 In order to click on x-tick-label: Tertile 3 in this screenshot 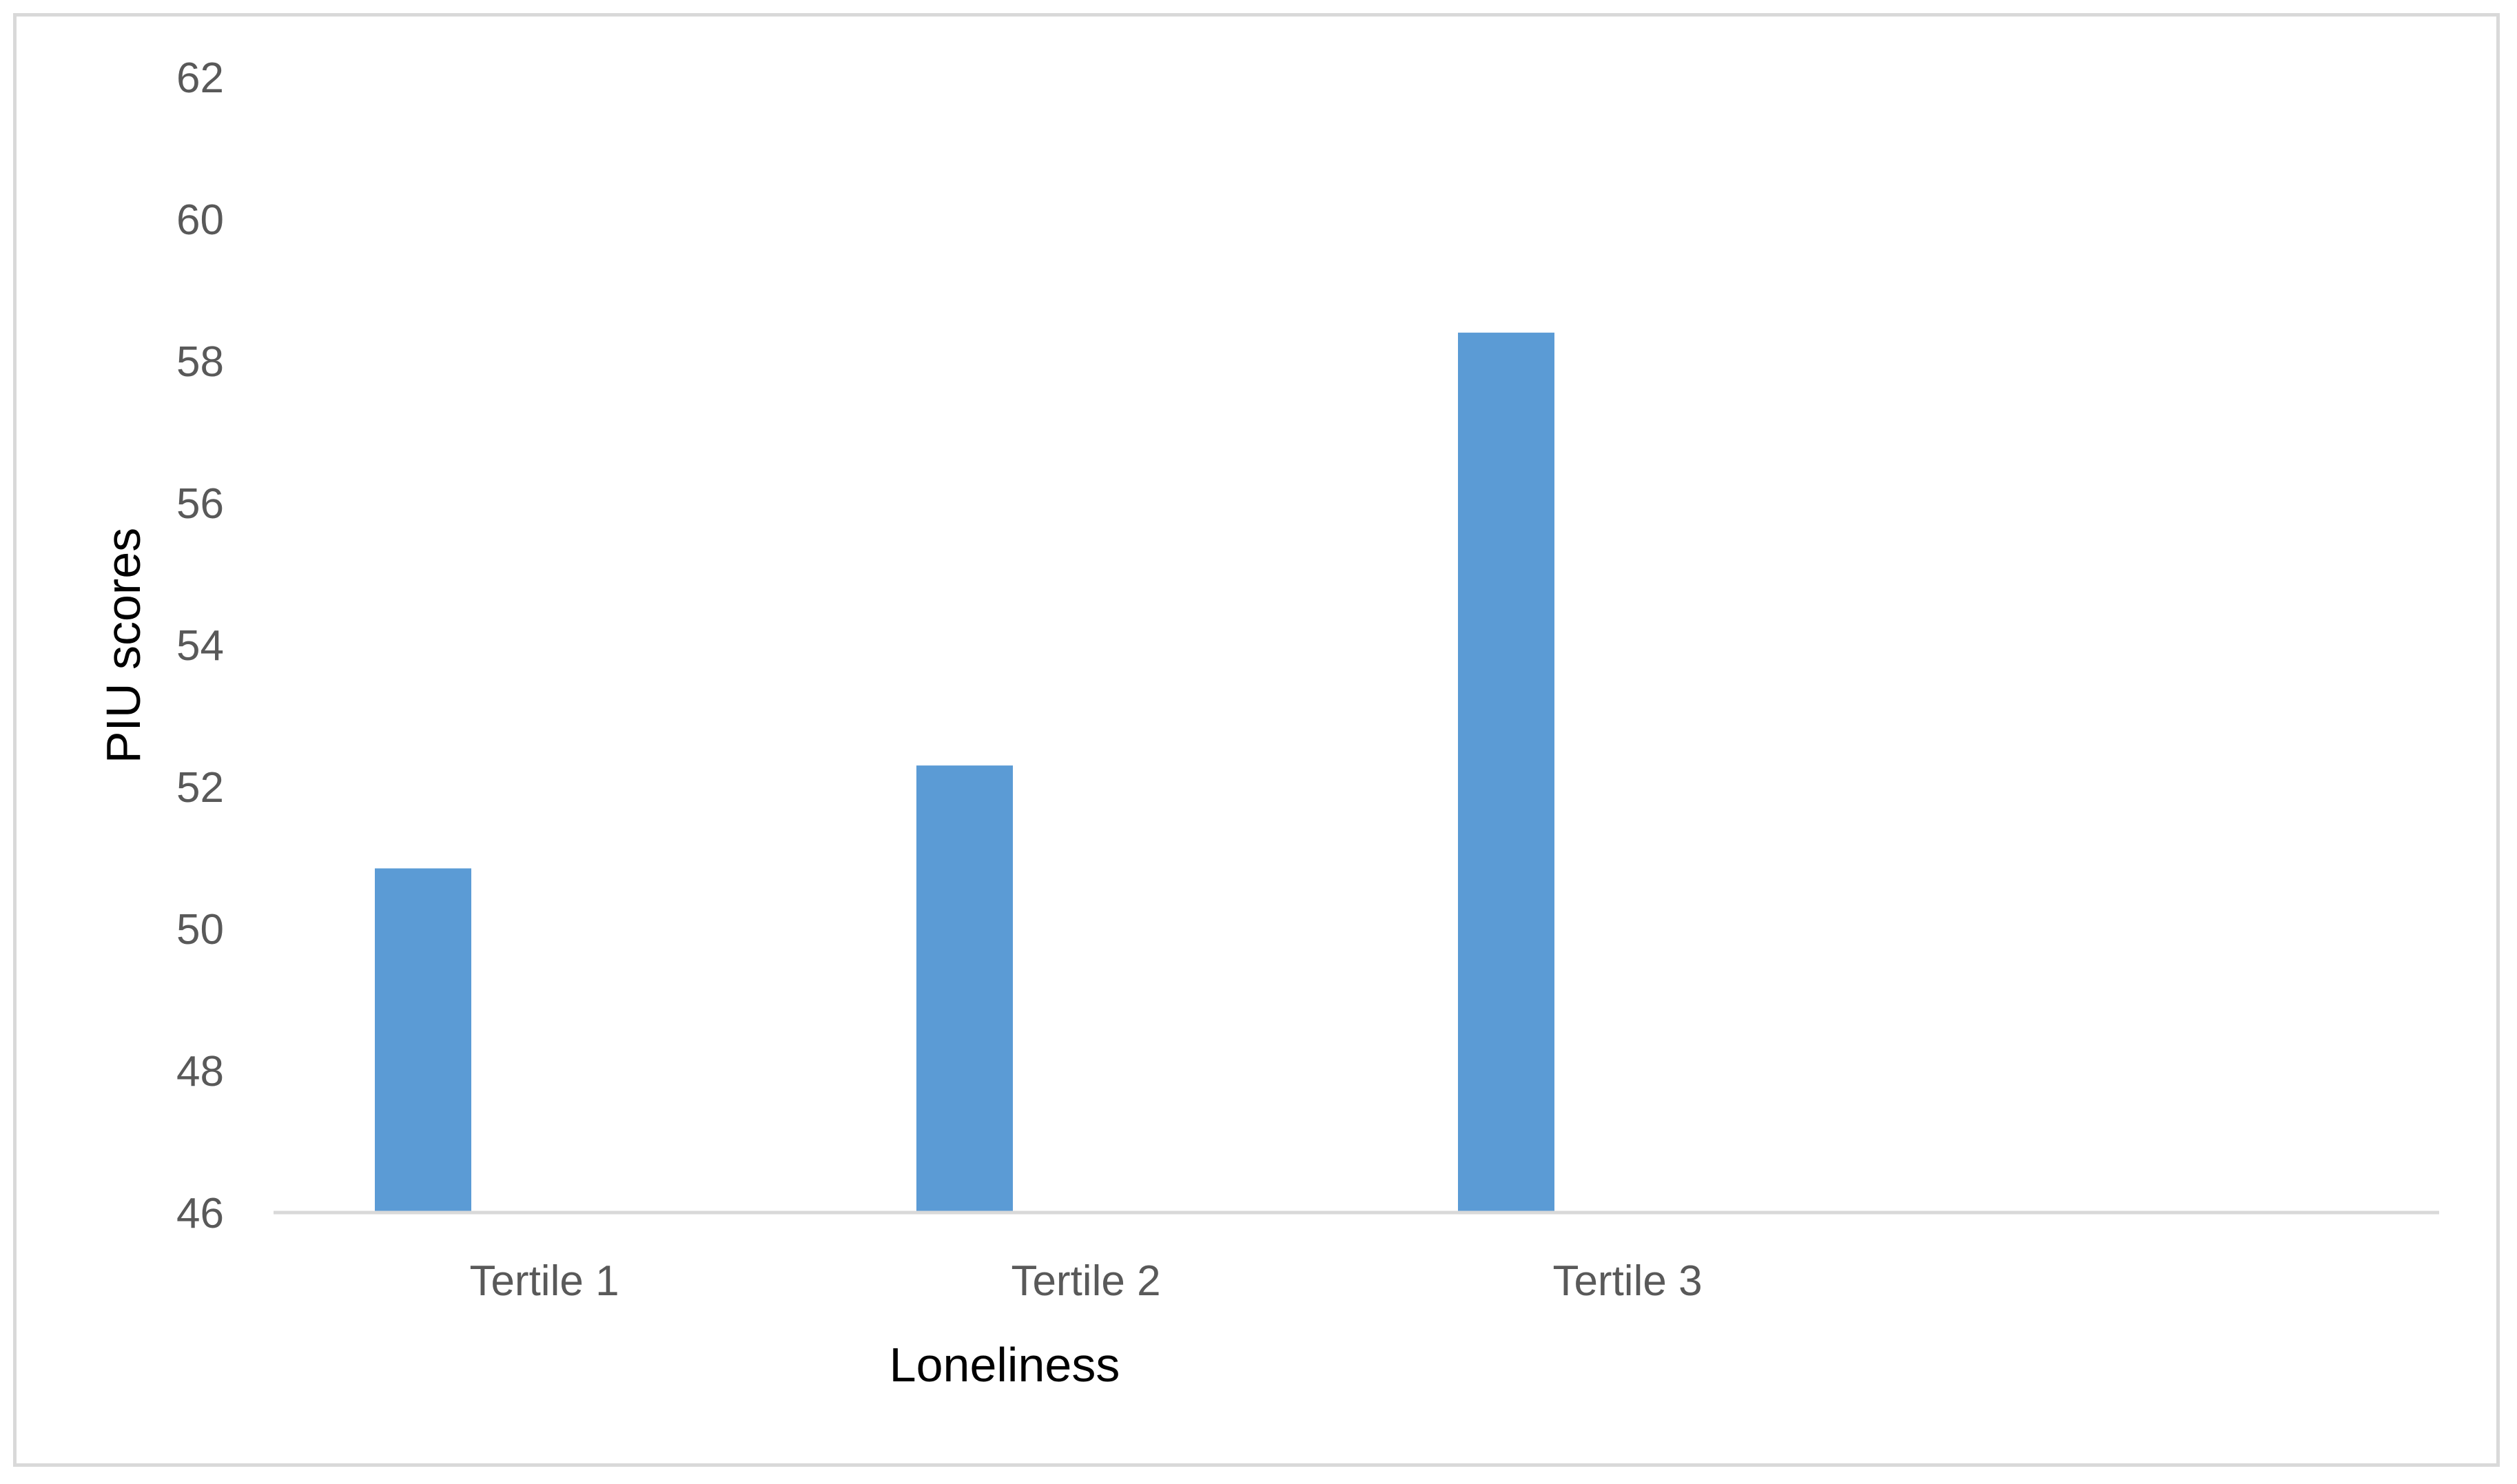, I will do `click(1627, 1281)`.